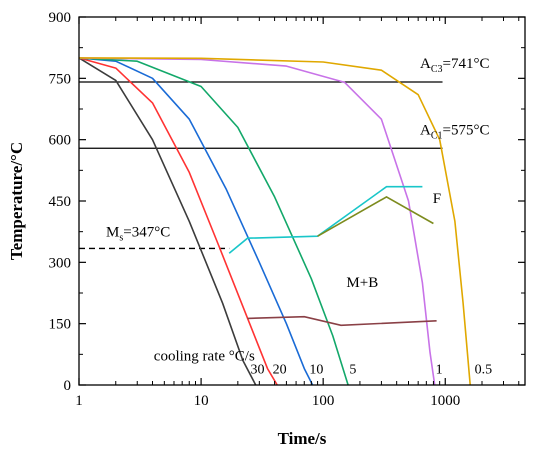 This screenshot has width=550, height=451. What do you see at coordinates (316, 370) in the screenshot?
I see `cooling-rate-label: 10` at bounding box center [316, 370].